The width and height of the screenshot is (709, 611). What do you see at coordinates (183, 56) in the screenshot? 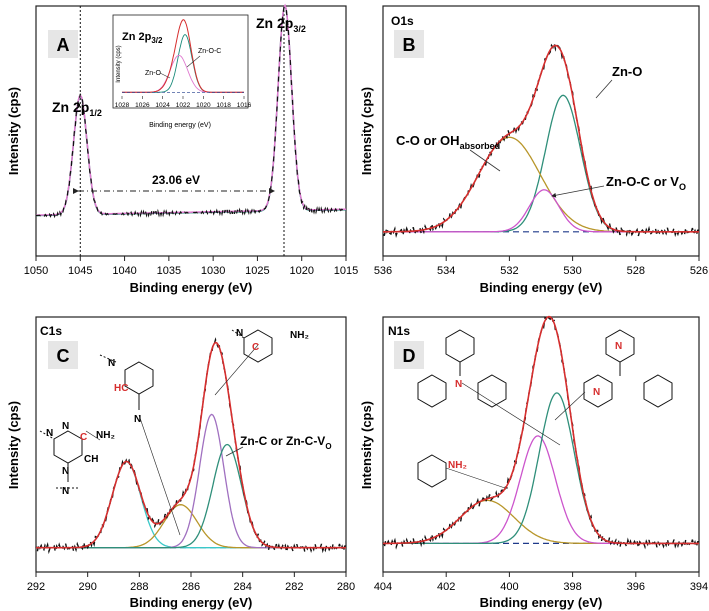
I see `panel-a-inset-curves` at bounding box center [183, 56].